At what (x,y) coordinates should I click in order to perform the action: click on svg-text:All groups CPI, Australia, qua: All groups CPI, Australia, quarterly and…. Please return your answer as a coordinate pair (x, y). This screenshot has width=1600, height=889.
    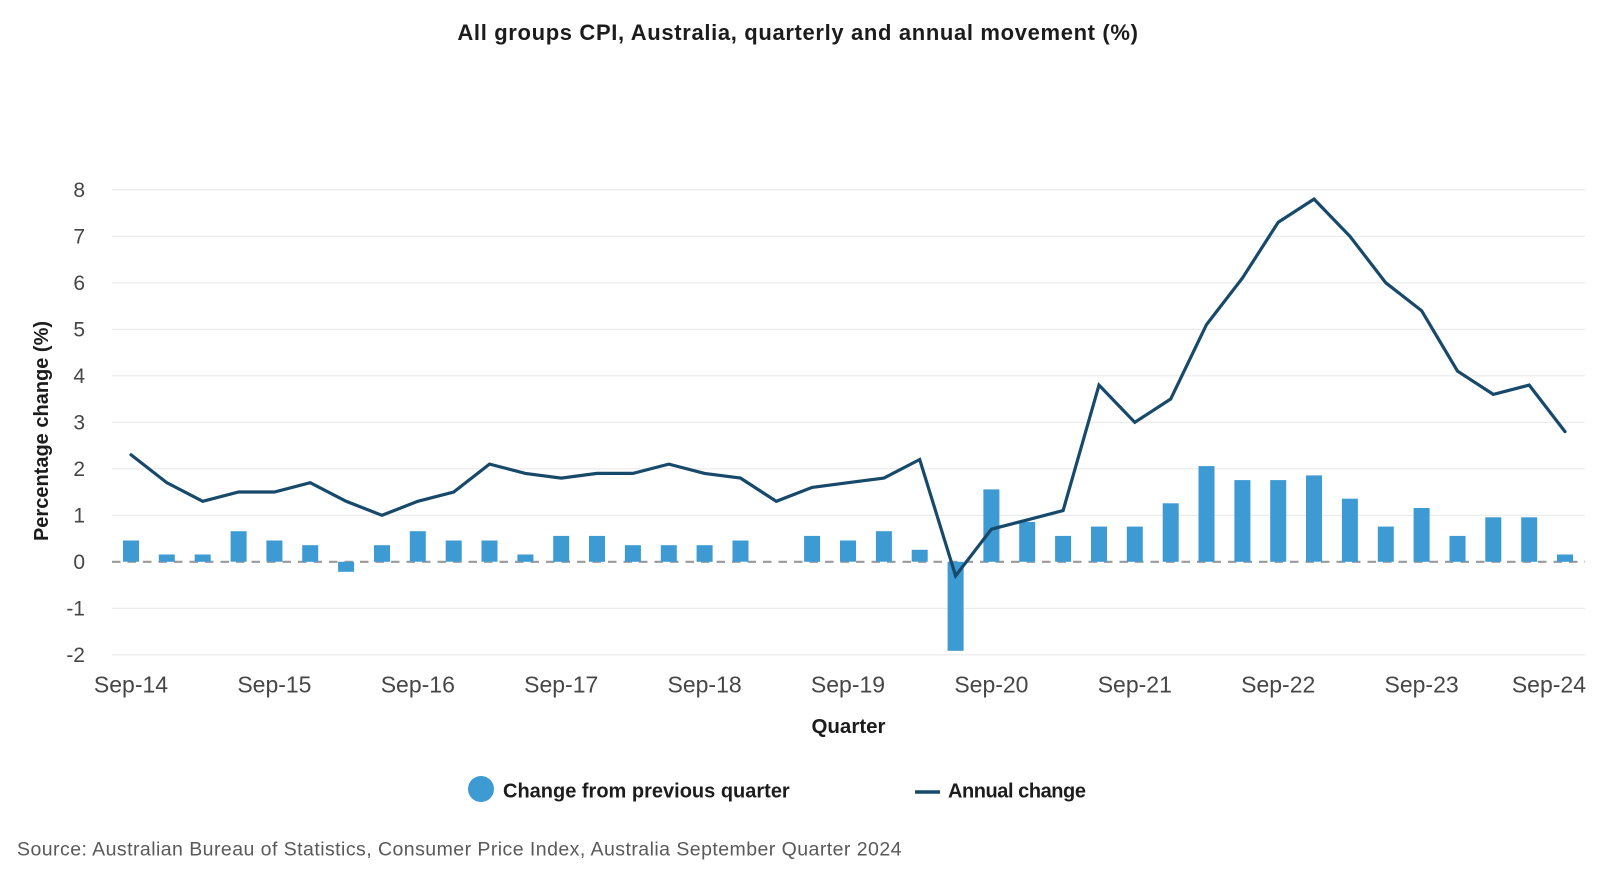
    Looking at the image, I should click on (797, 32).